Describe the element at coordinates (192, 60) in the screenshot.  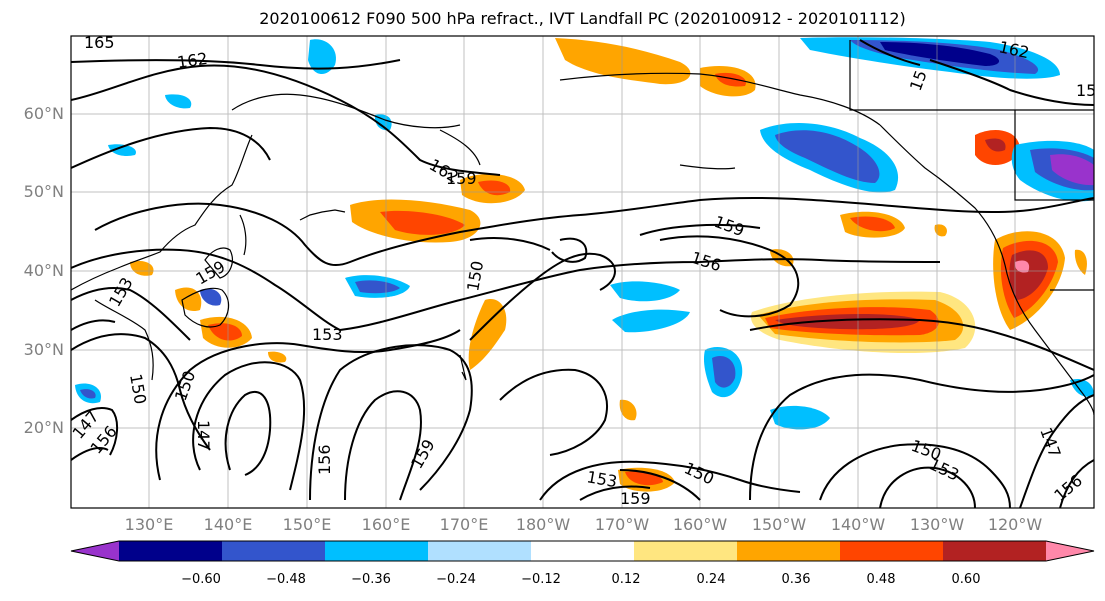
I see `contour-label: 162` at that location.